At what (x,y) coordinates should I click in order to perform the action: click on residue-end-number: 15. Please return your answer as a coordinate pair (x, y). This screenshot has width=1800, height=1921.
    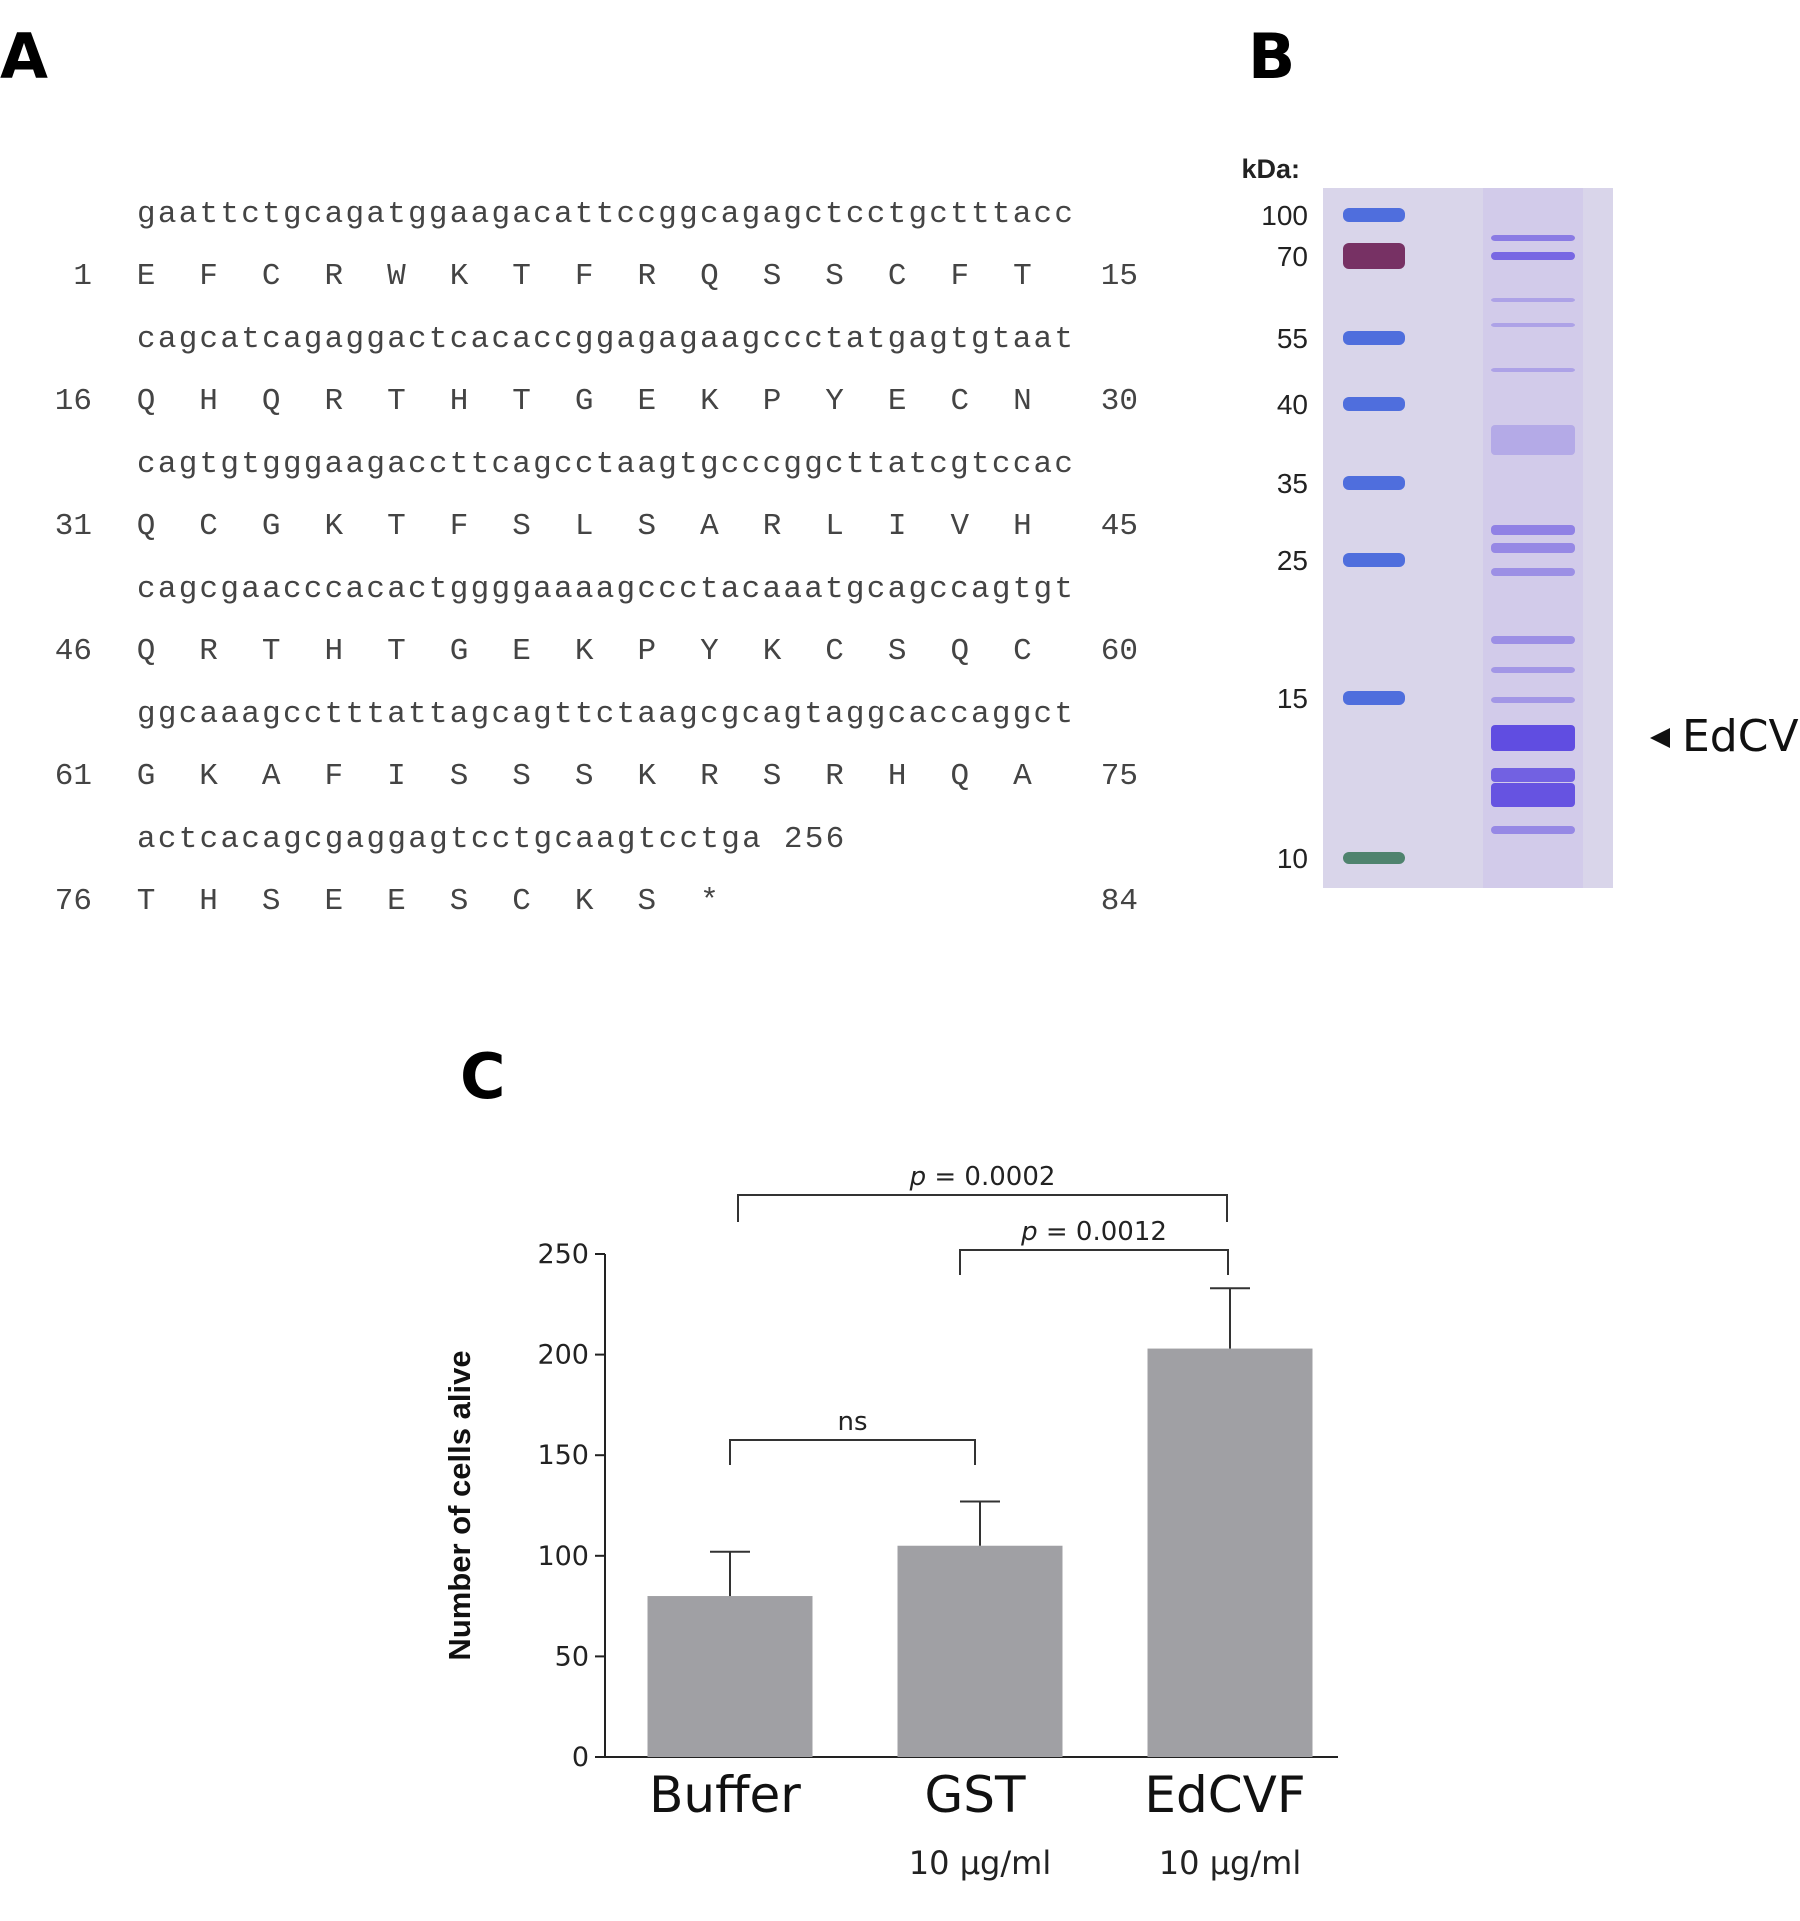
    Looking at the image, I should click on (1119, 276).